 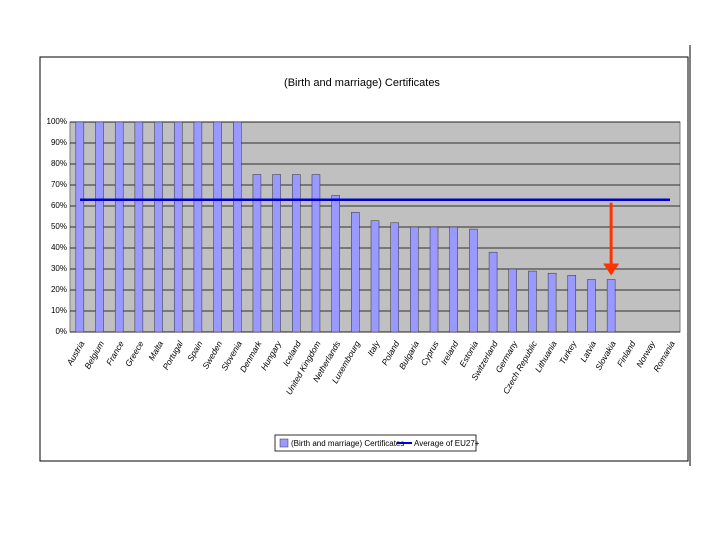 I want to click on legend-swatch, so click(x=284, y=443).